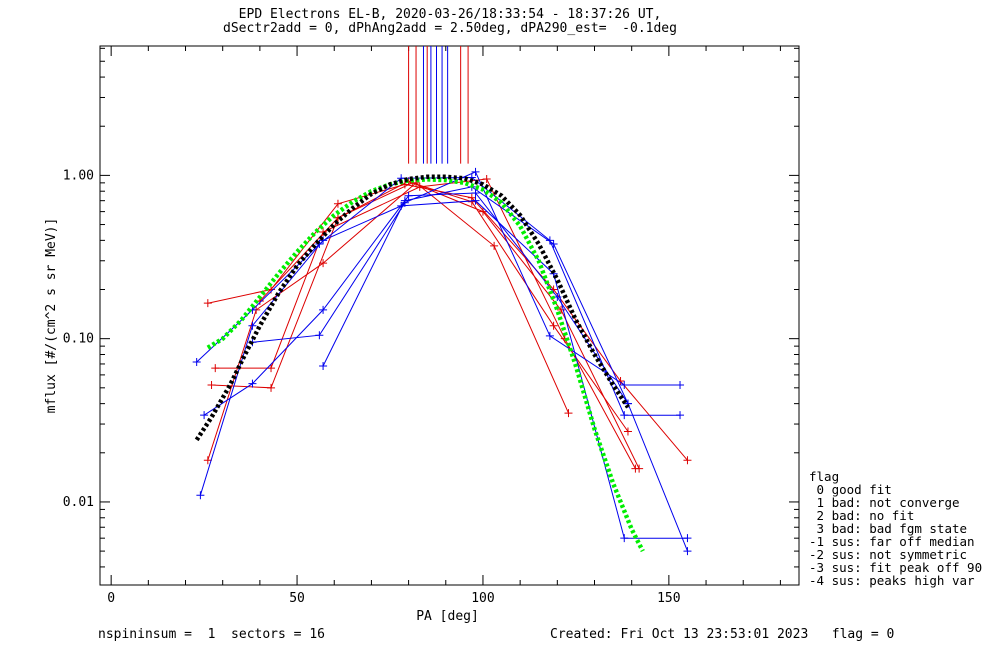 The width and height of the screenshot is (1000, 650). I want to click on x-axis-label: PA [deg], so click(447, 616).